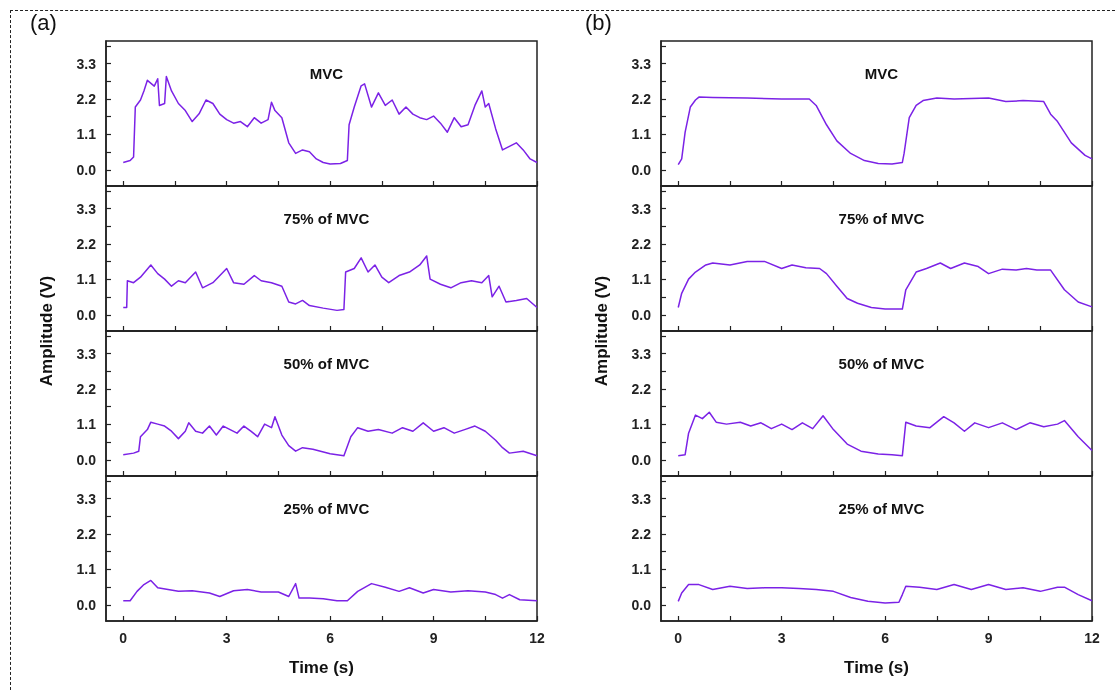 Image resolution: width=1116 pixels, height=691 pixels. What do you see at coordinates (43, 22) in the screenshot?
I see `text: (a)` at bounding box center [43, 22].